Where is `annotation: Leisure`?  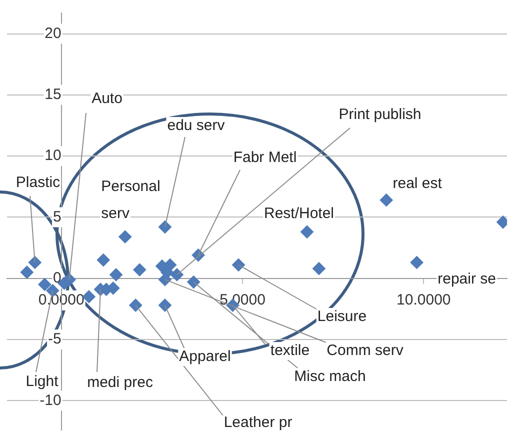 annotation: Leisure is located at coordinates (342, 317).